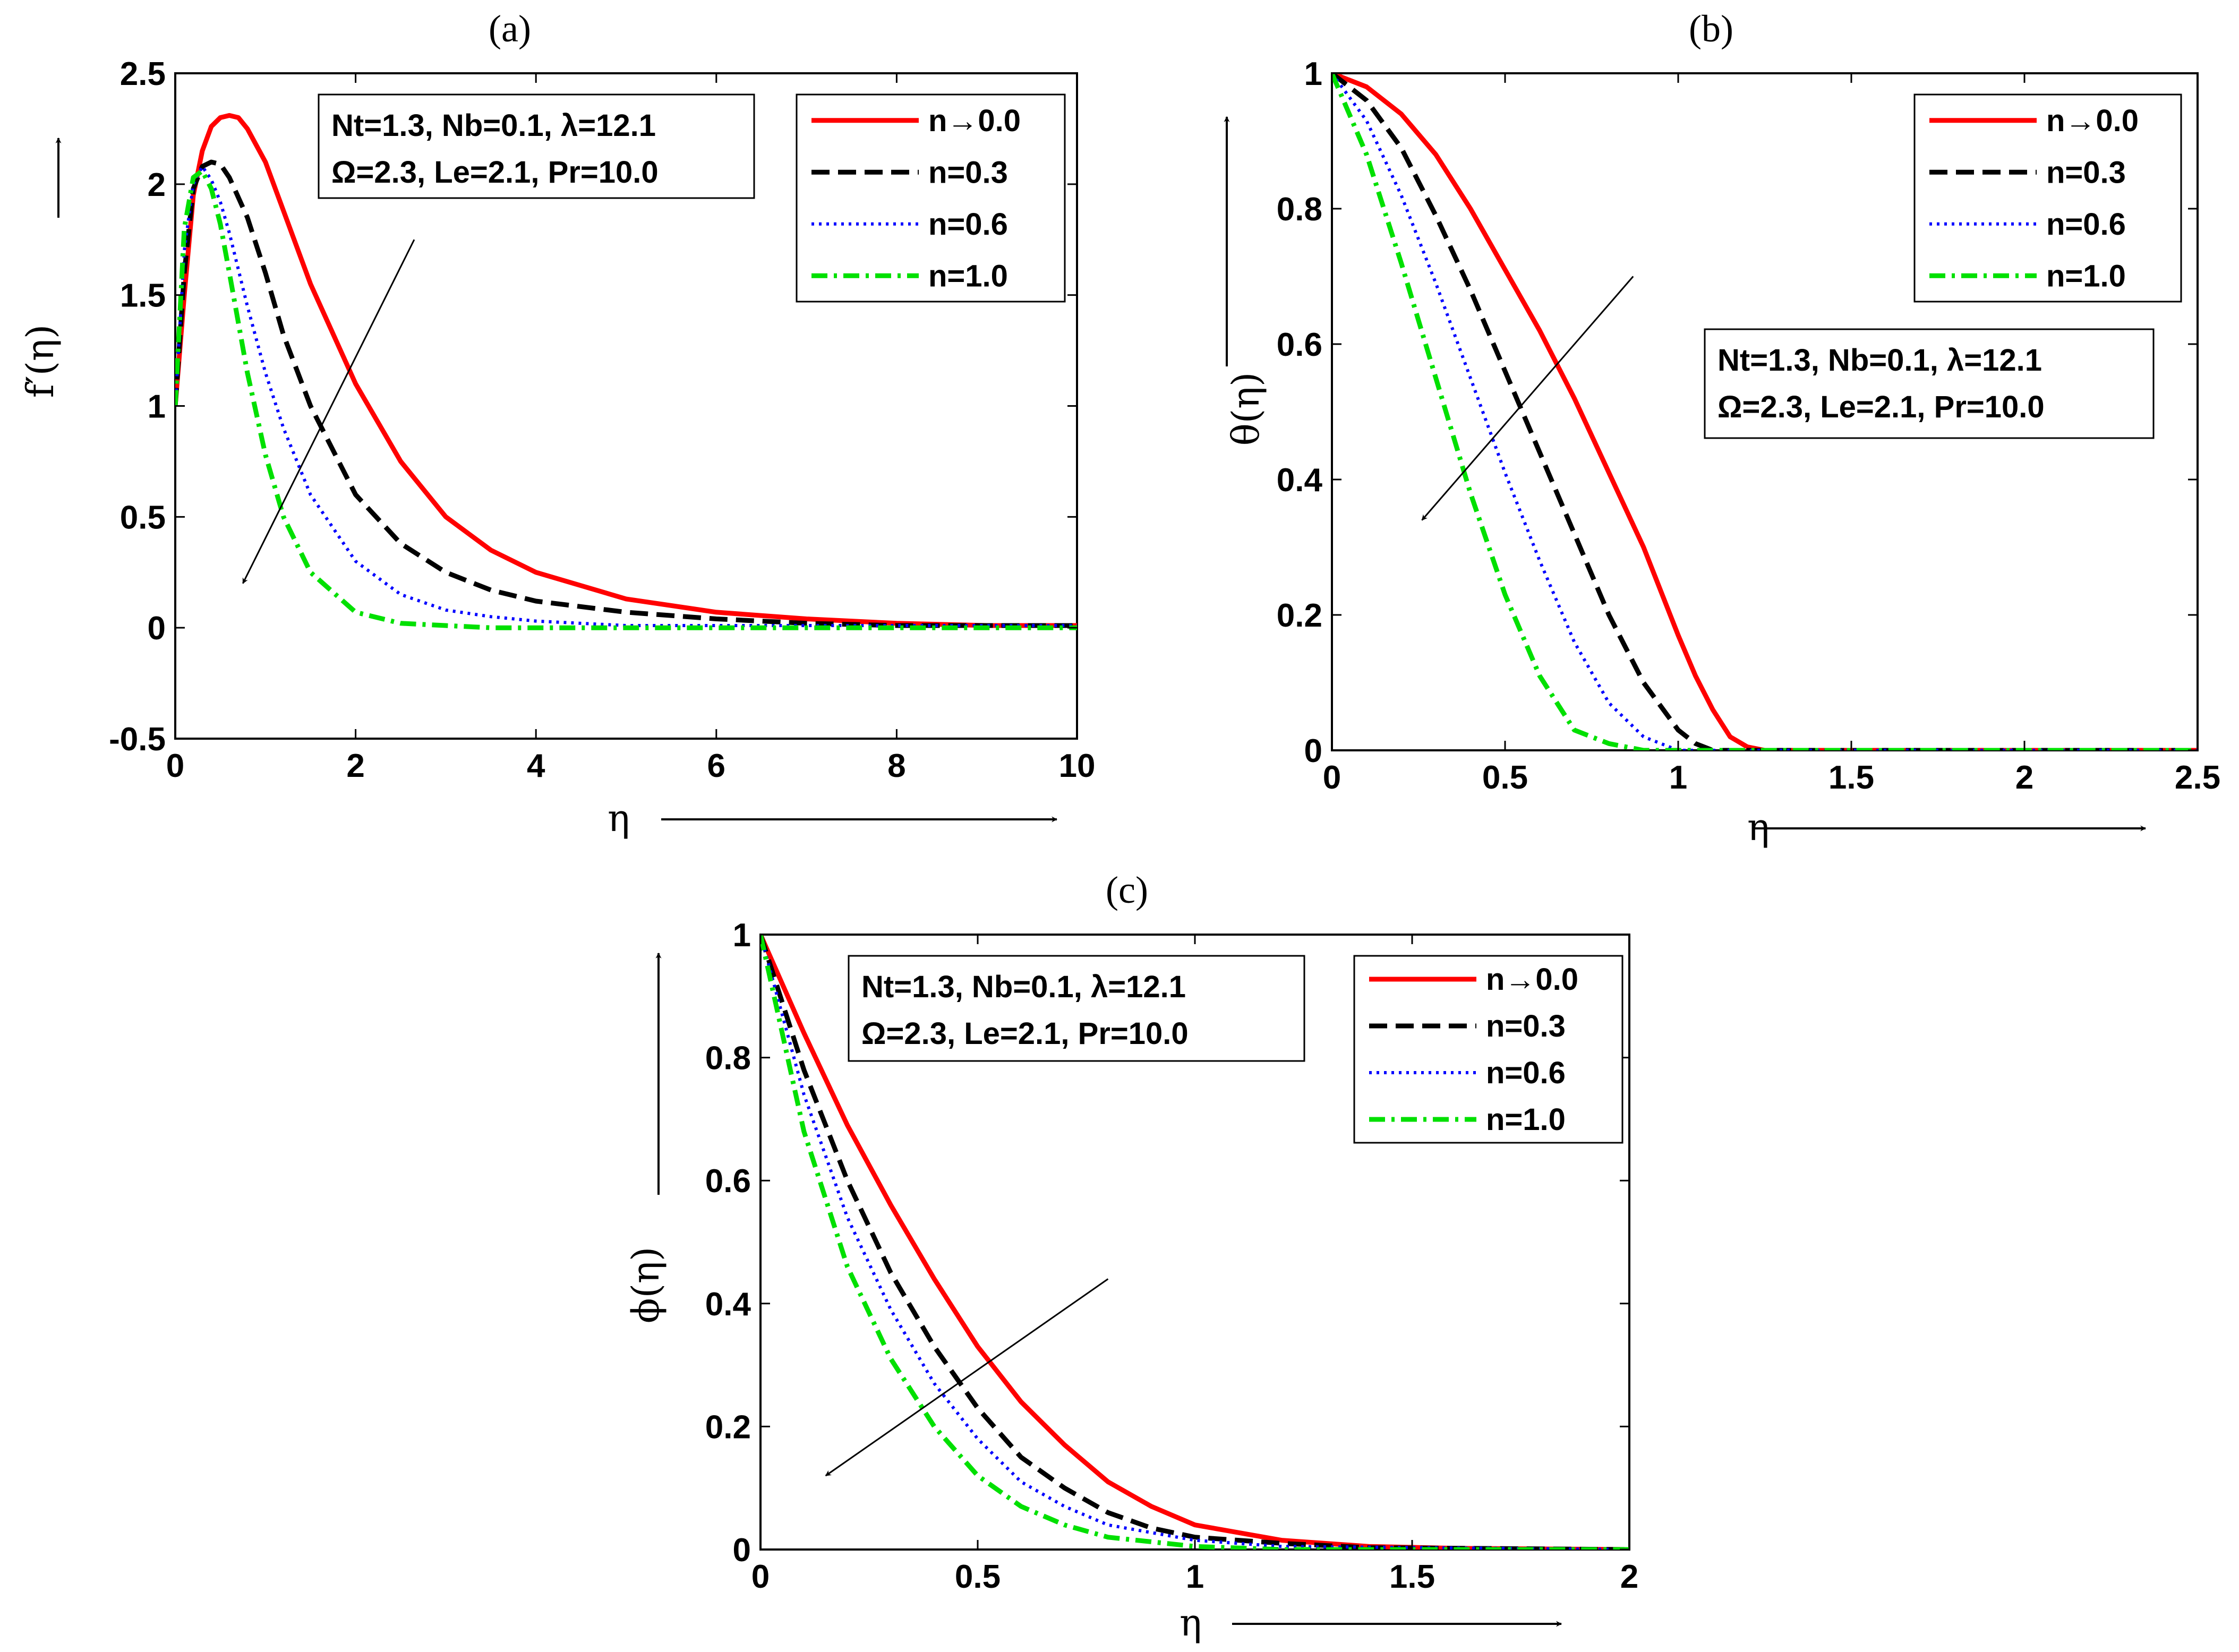 Image resolution: width=2239 pixels, height=1652 pixels. Describe the element at coordinates (536, 766) in the screenshot. I see `x-tick-label: 4` at that location.